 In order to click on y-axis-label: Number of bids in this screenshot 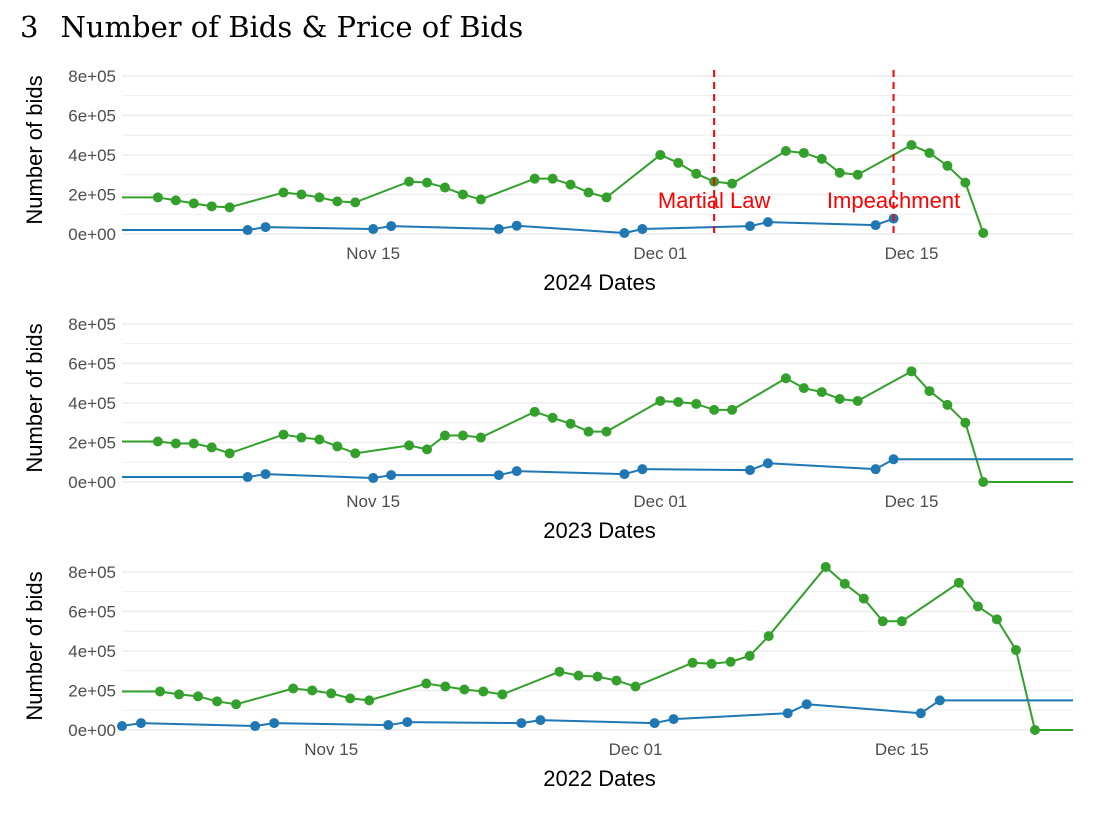, I will do `click(34, 645)`.